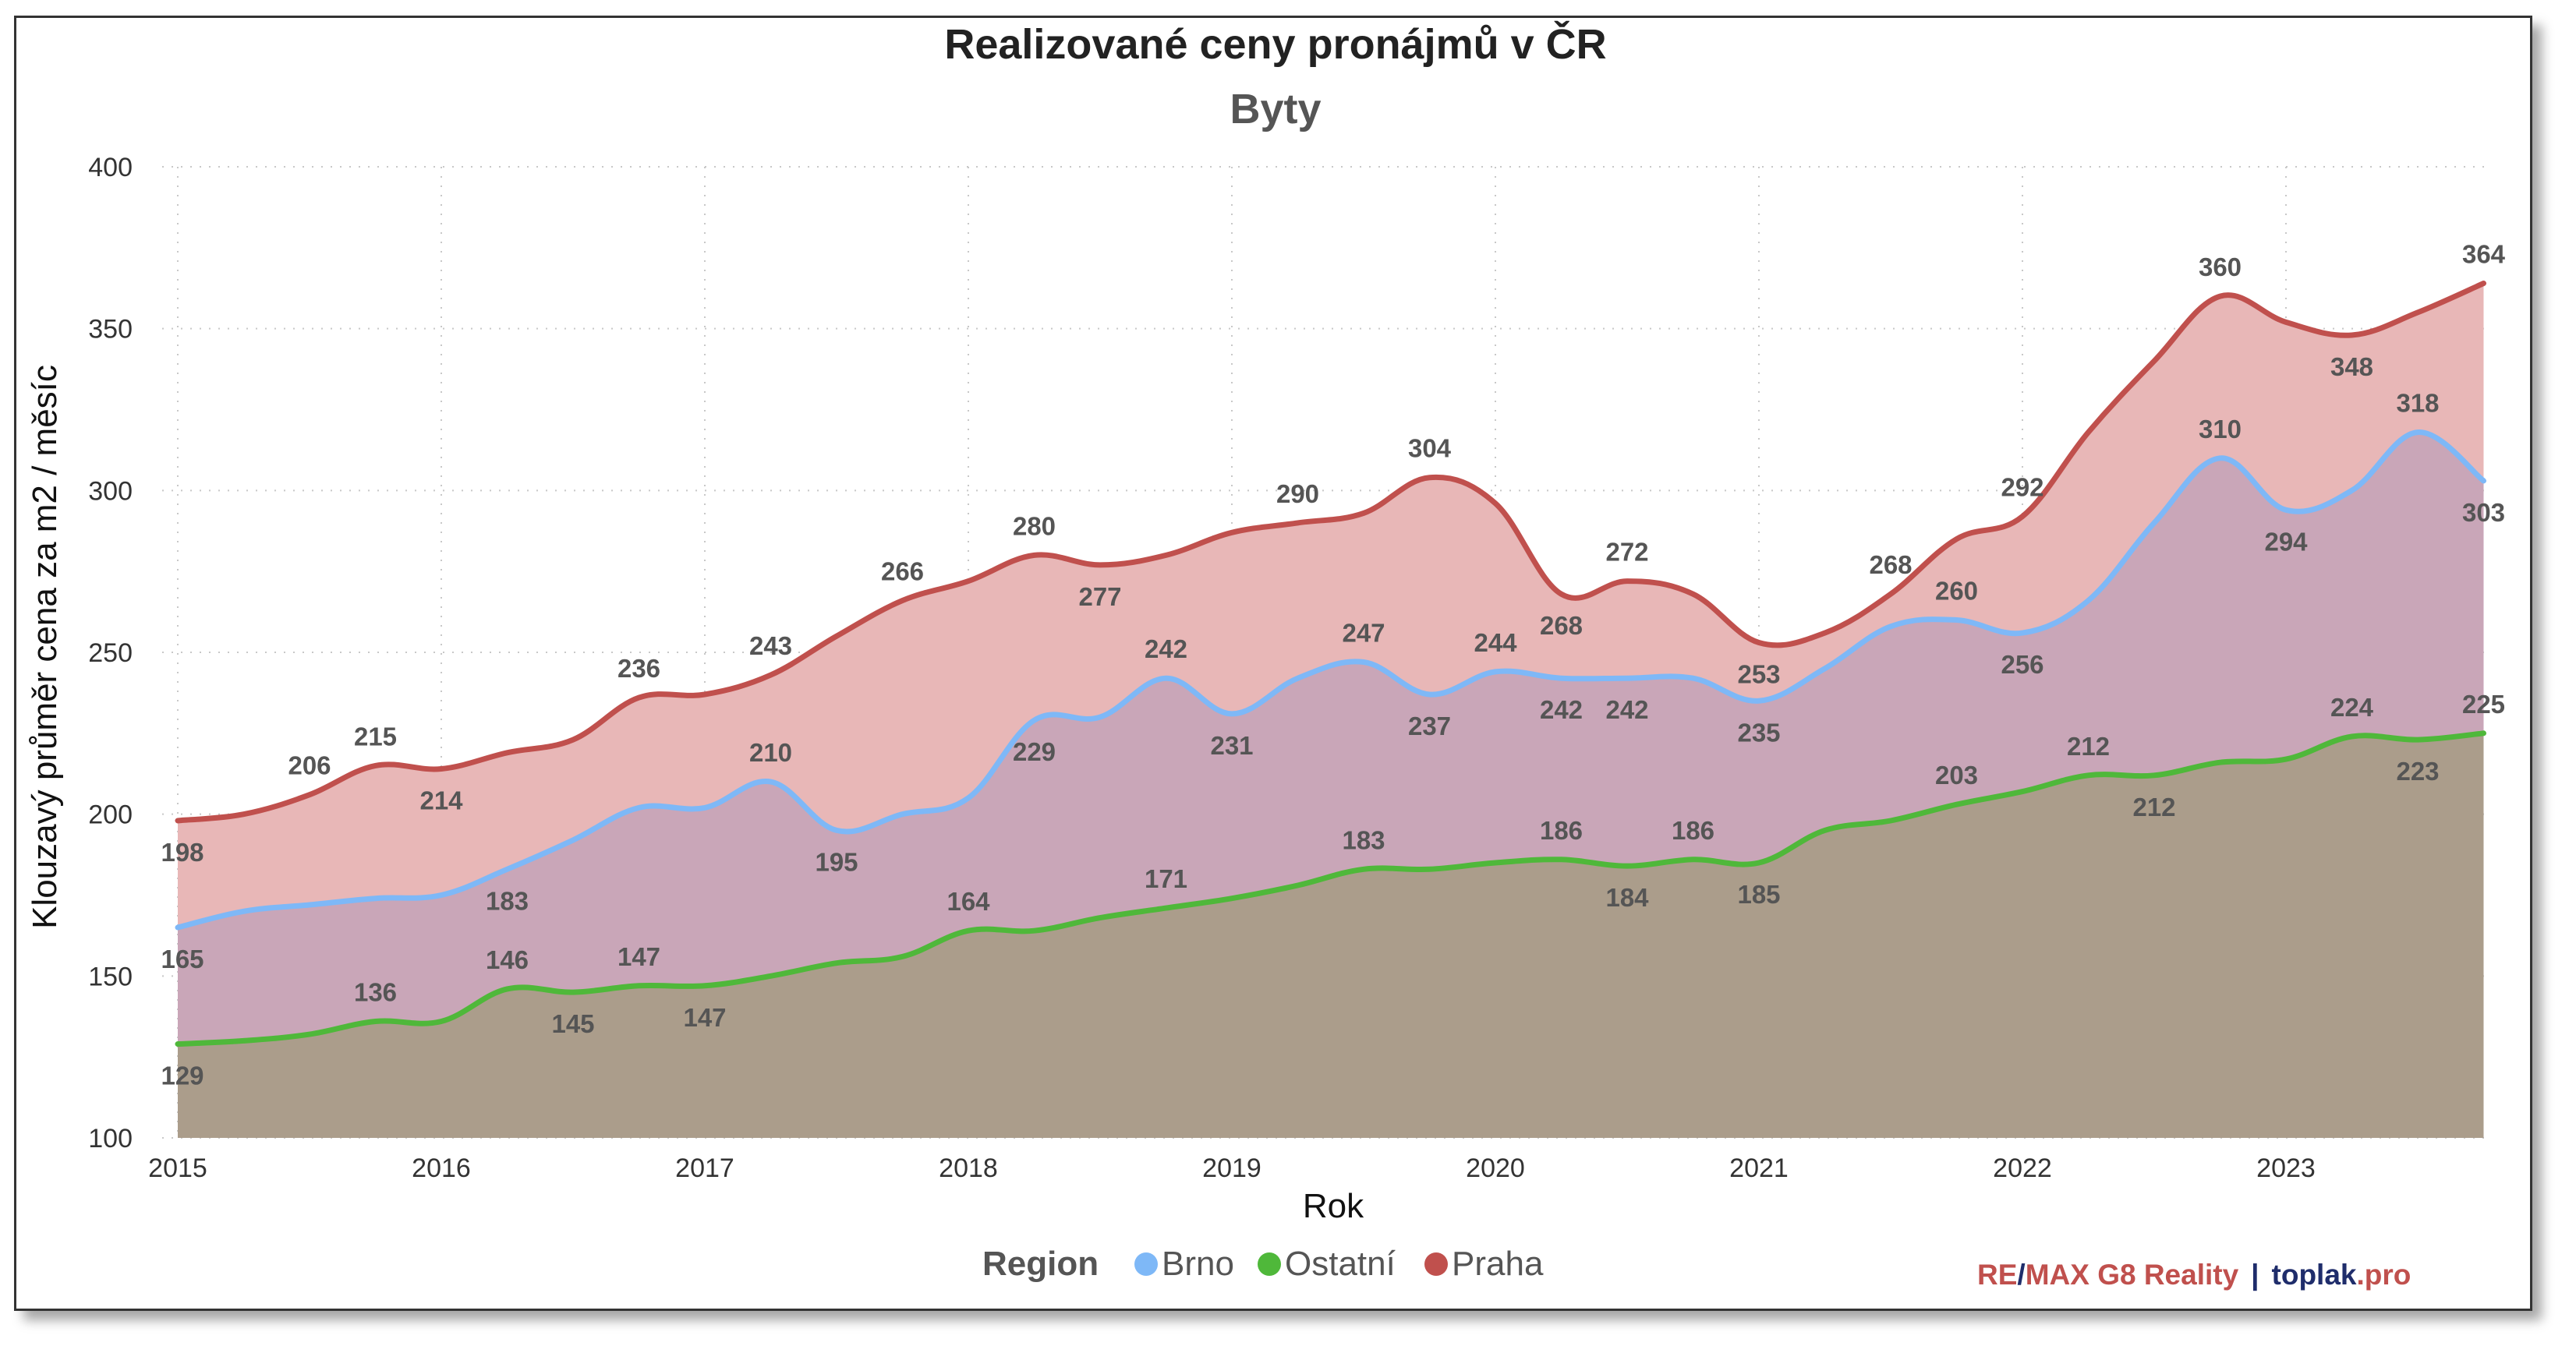  I want to click on legend-item-brno: Brno, so click(1198, 1264).